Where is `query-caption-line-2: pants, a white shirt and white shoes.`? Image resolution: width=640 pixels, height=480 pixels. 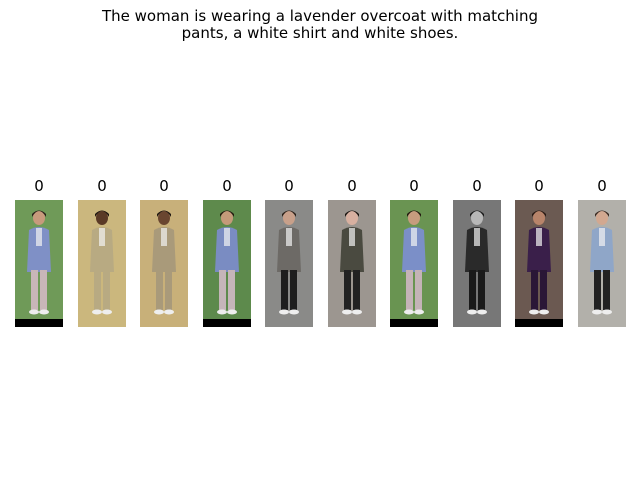 query-caption-line-2: pants, a white shirt and white shoes. is located at coordinates (320, 33).